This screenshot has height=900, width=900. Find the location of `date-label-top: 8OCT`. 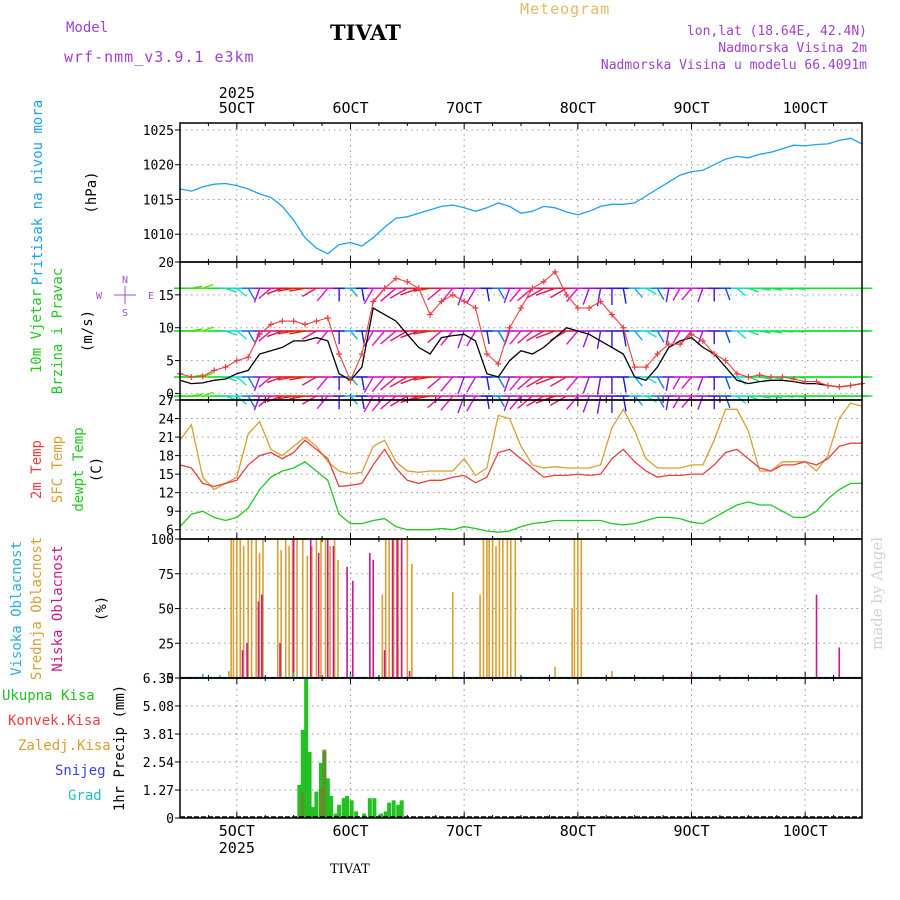

date-label-top: 8OCT is located at coordinates (578, 108).